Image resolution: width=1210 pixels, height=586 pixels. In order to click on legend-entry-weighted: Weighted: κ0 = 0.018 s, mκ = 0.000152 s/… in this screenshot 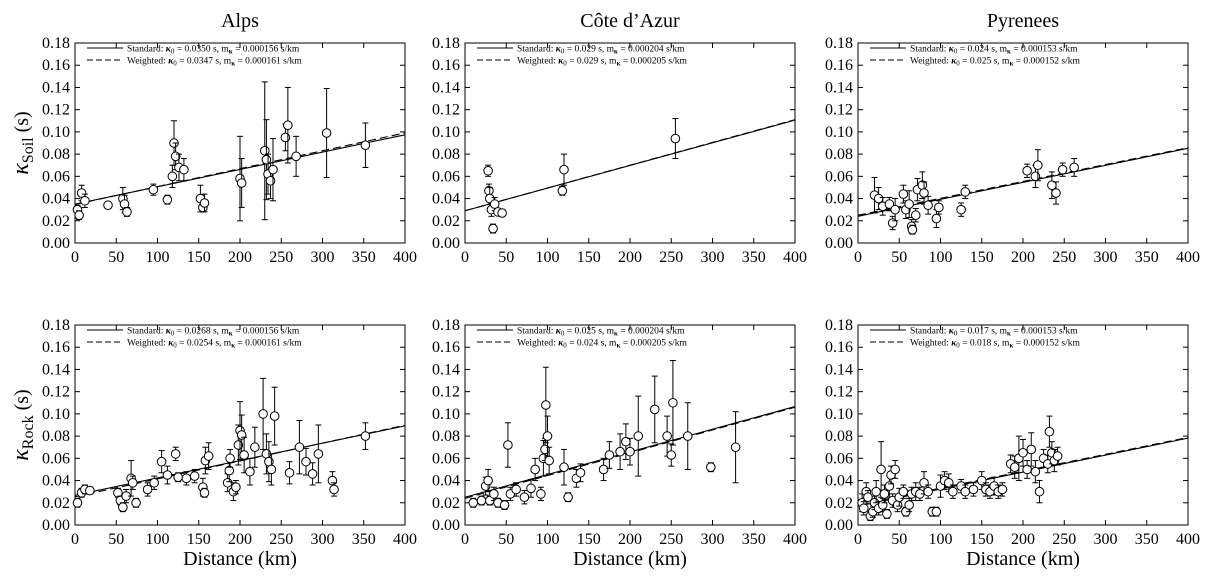, I will do `click(995, 344)`.